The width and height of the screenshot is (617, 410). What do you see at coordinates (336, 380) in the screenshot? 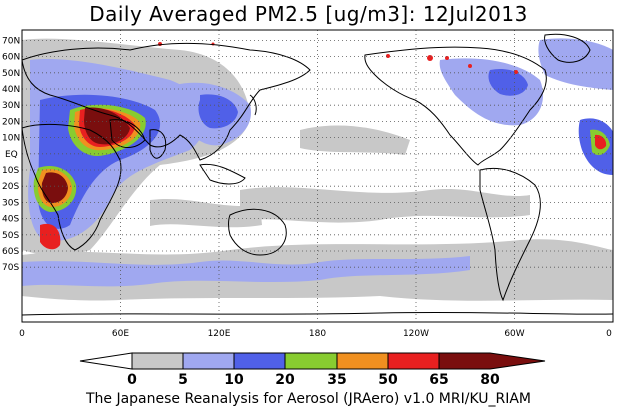
I see `colorbar-label: 35` at bounding box center [336, 380].